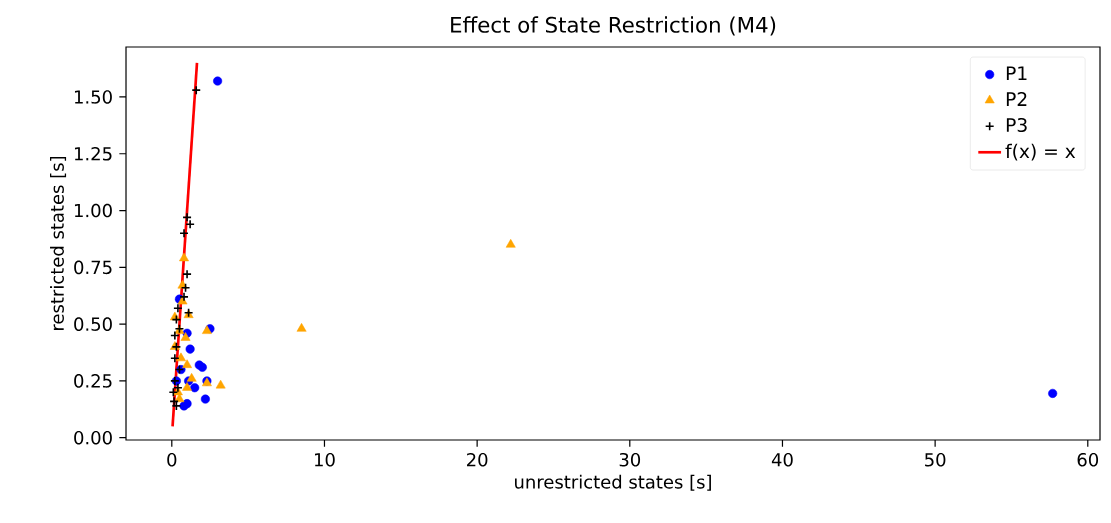 The image size is (1111, 523). Describe the element at coordinates (630, 459) in the screenshot. I see `x-tick-label: 30` at that location.